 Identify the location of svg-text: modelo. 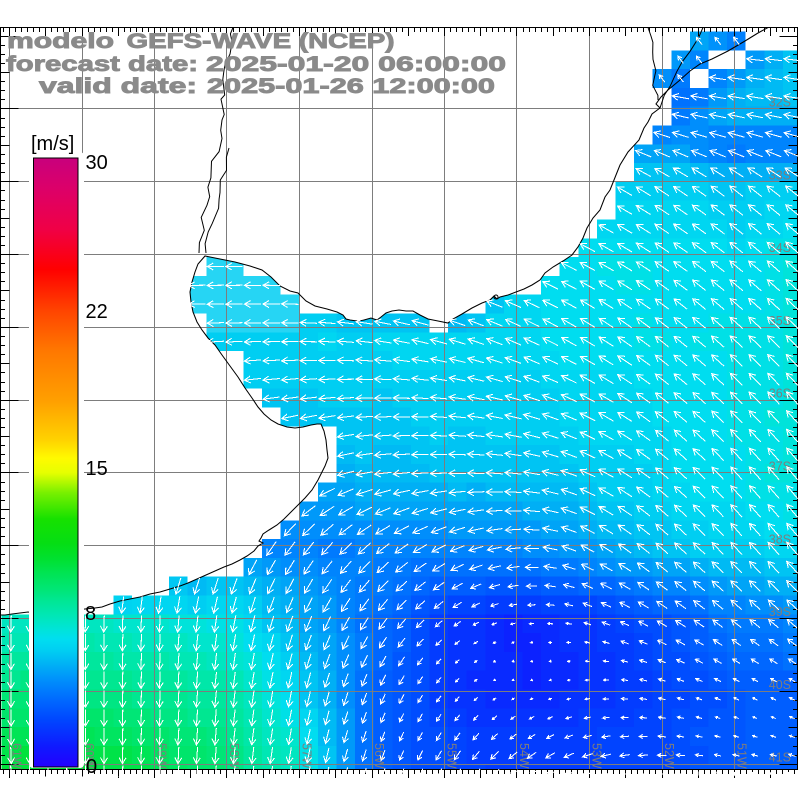
(60, 41).